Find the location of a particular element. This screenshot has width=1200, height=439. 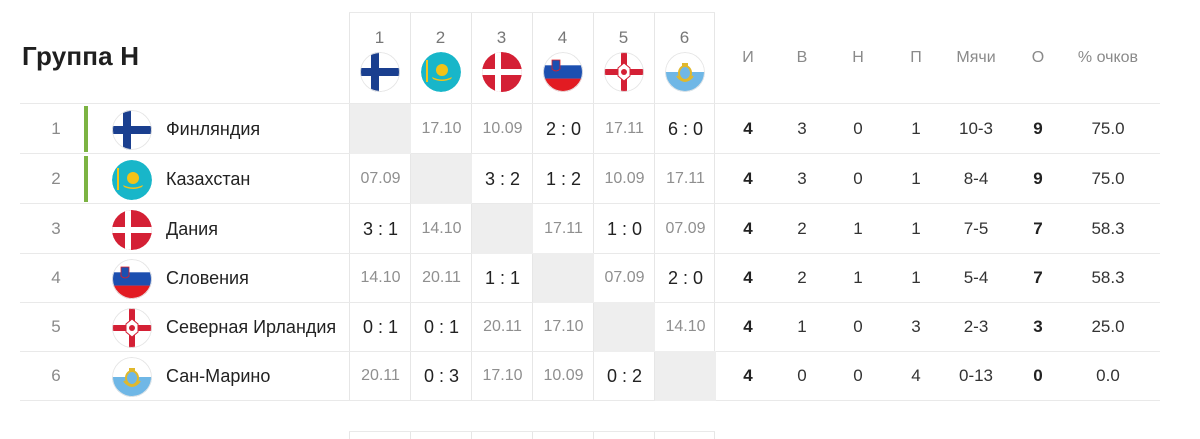

rank: 6 is located at coordinates (56, 375).